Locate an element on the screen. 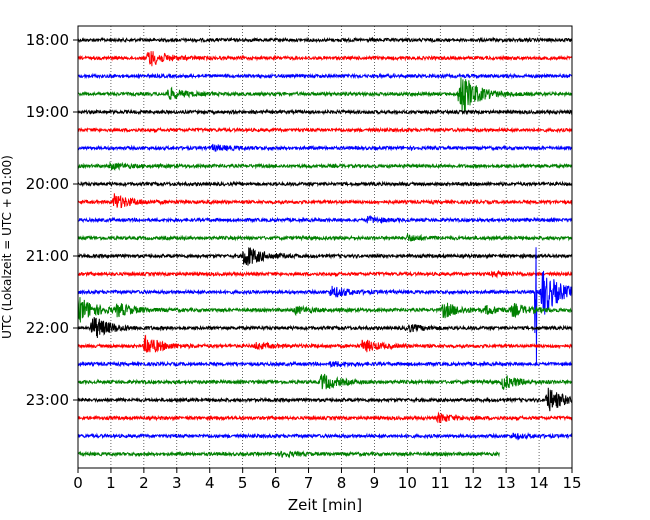 This screenshot has width=650, height=520. x-tick-label: 14 is located at coordinates (539, 483).